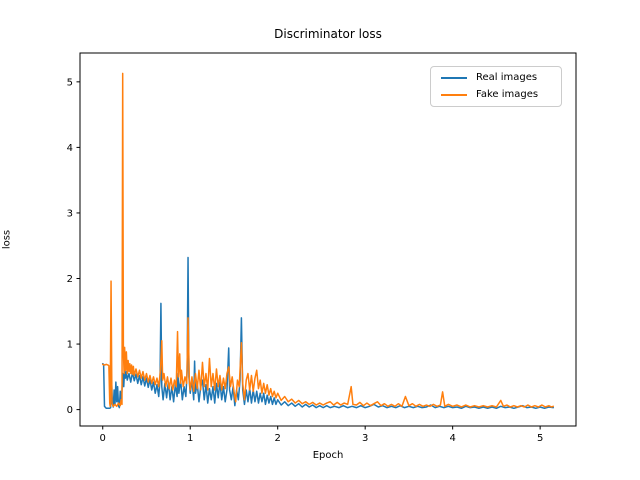 This screenshot has width=640, height=480. I want to click on x-tick-label: 2, so click(278, 438).